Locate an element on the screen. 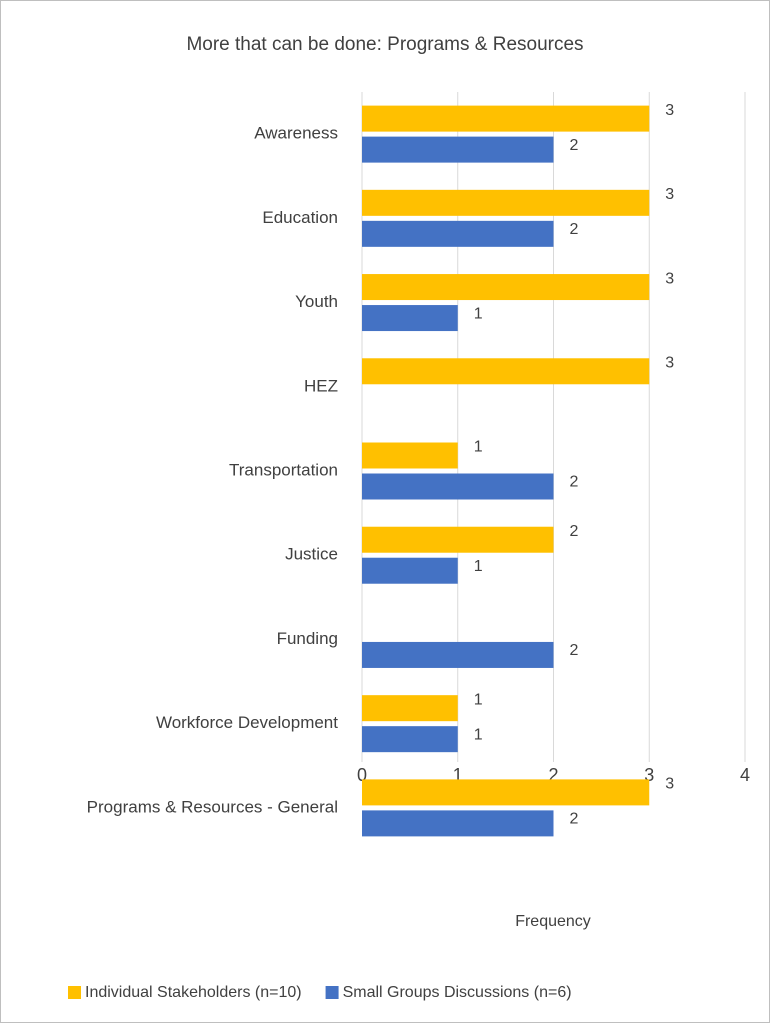 The image size is (770, 1028). legend-label: Small Groups Discussions (n=6) is located at coordinates (457, 992).